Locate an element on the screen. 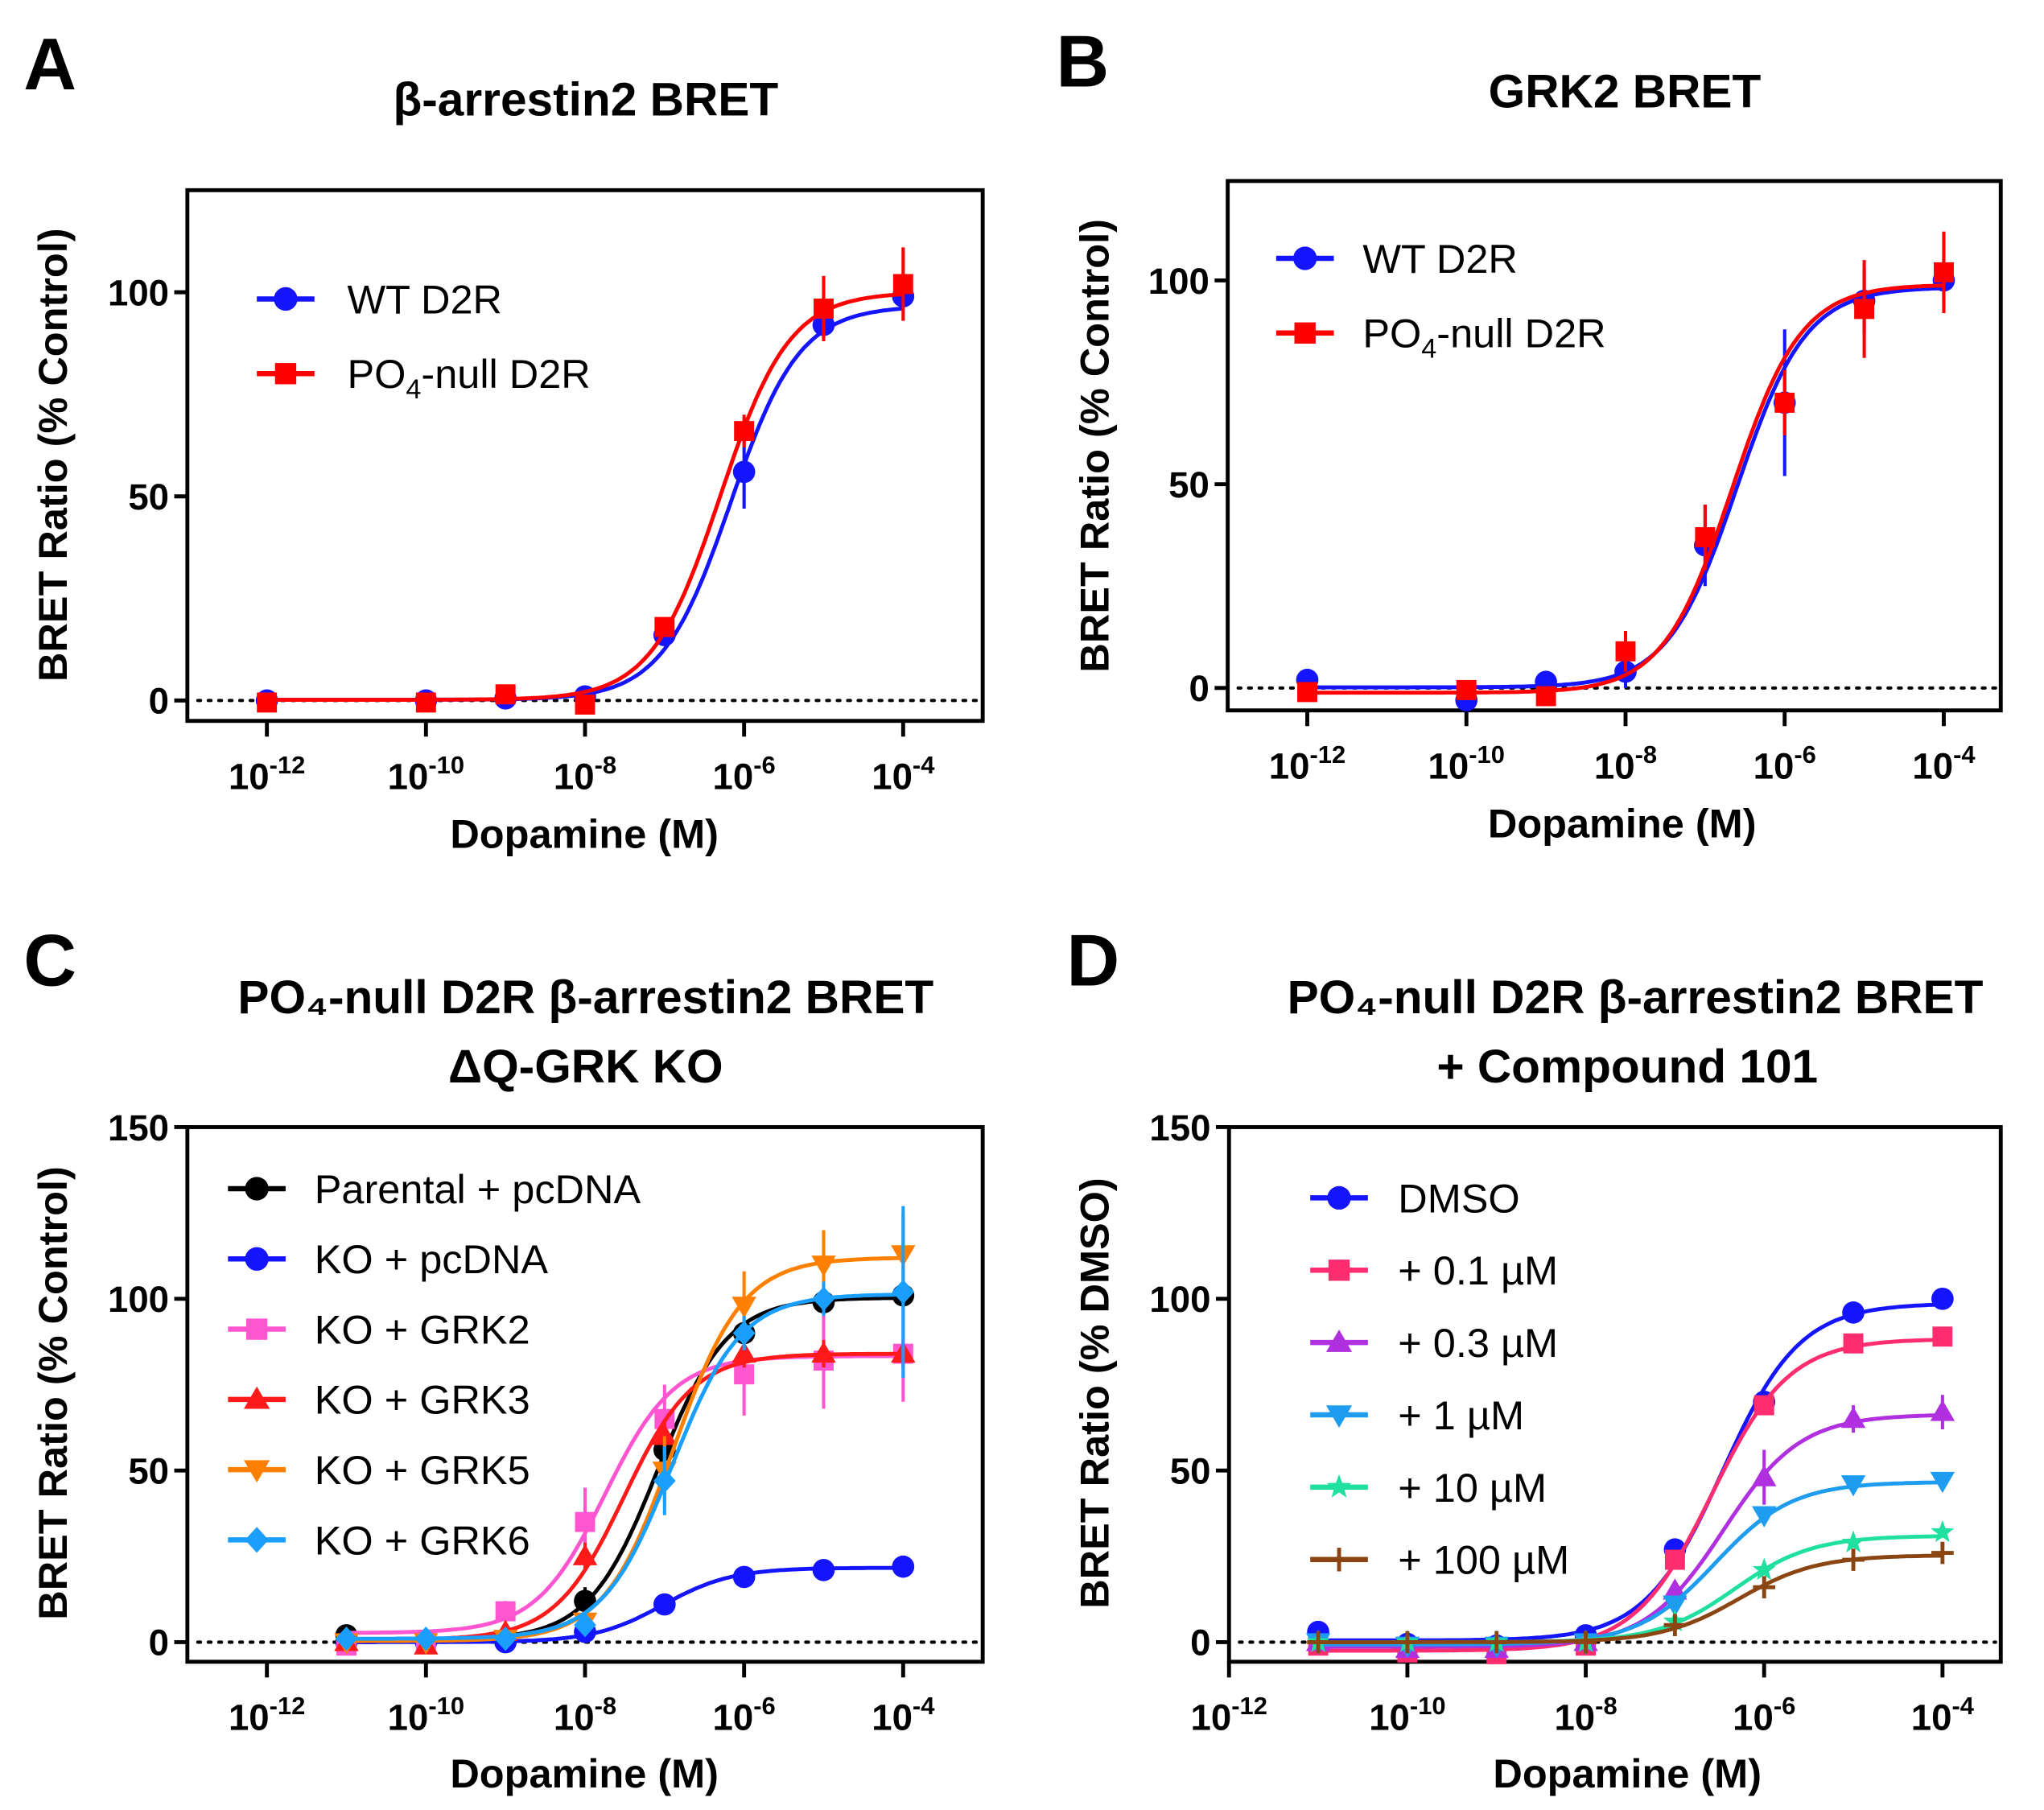 This screenshot has width=2044, height=1810. legend-entry: + 10 µM is located at coordinates (1428, 1488).